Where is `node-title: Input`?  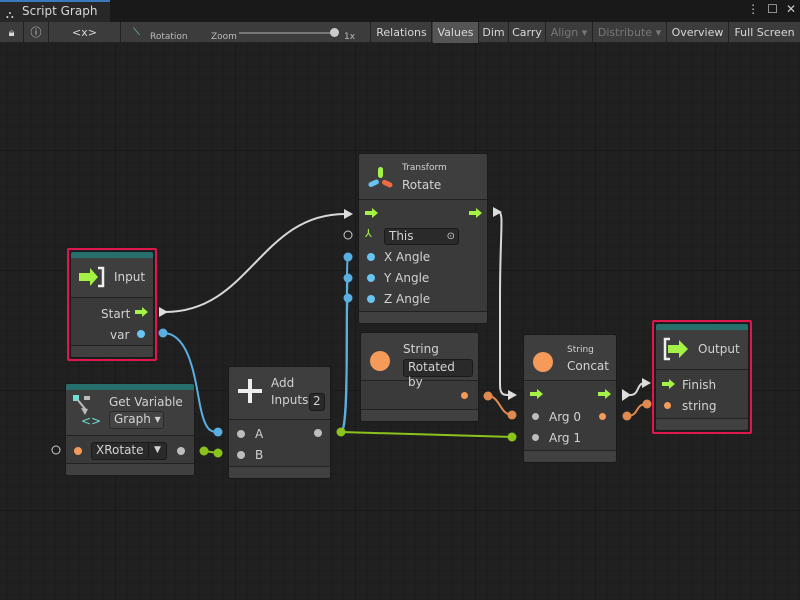 node-title: Input is located at coordinates (130, 277).